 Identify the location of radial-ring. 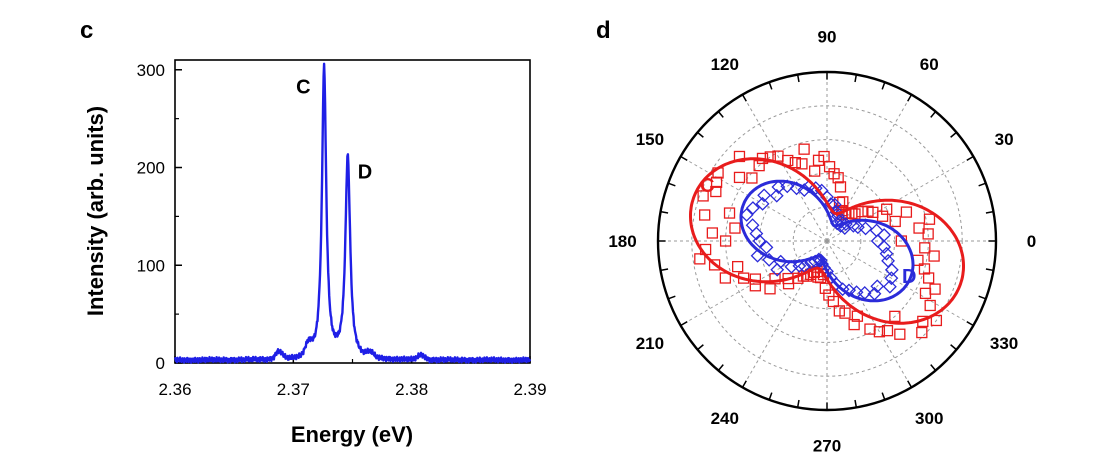
(827, 241).